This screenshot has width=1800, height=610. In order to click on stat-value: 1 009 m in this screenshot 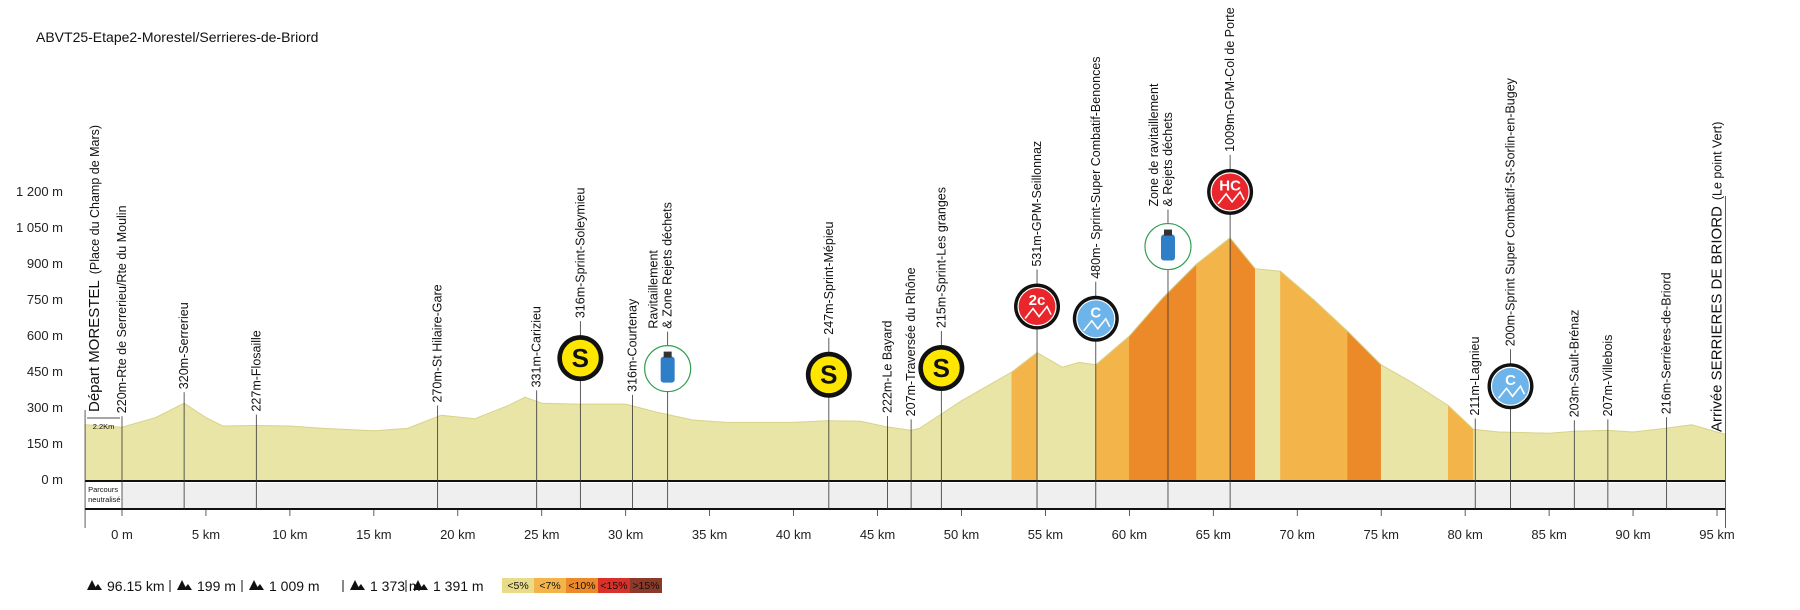, I will do `click(294, 586)`.